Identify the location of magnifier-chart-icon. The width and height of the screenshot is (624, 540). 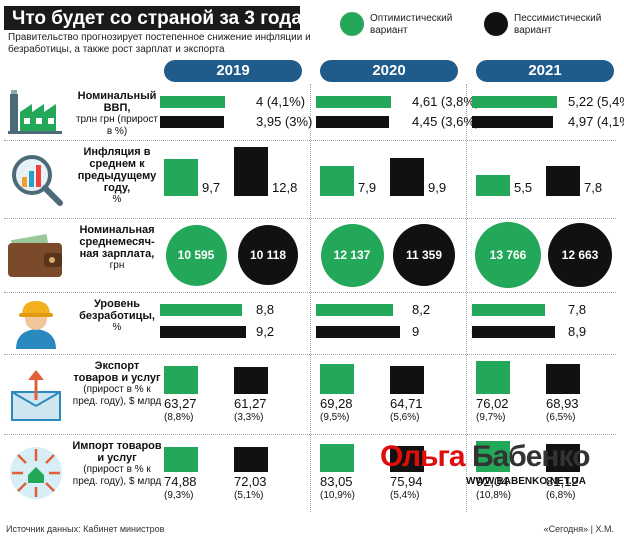
(36, 179).